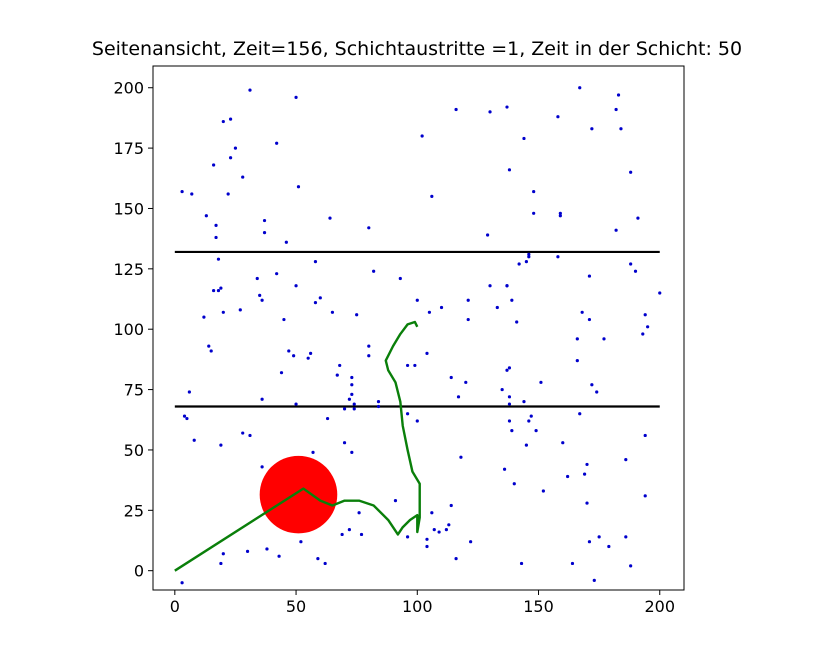 The width and height of the screenshot is (835, 645). What do you see at coordinates (175, 606) in the screenshot?
I see `x-tick-label: 0` at bounding box center [175, 606].